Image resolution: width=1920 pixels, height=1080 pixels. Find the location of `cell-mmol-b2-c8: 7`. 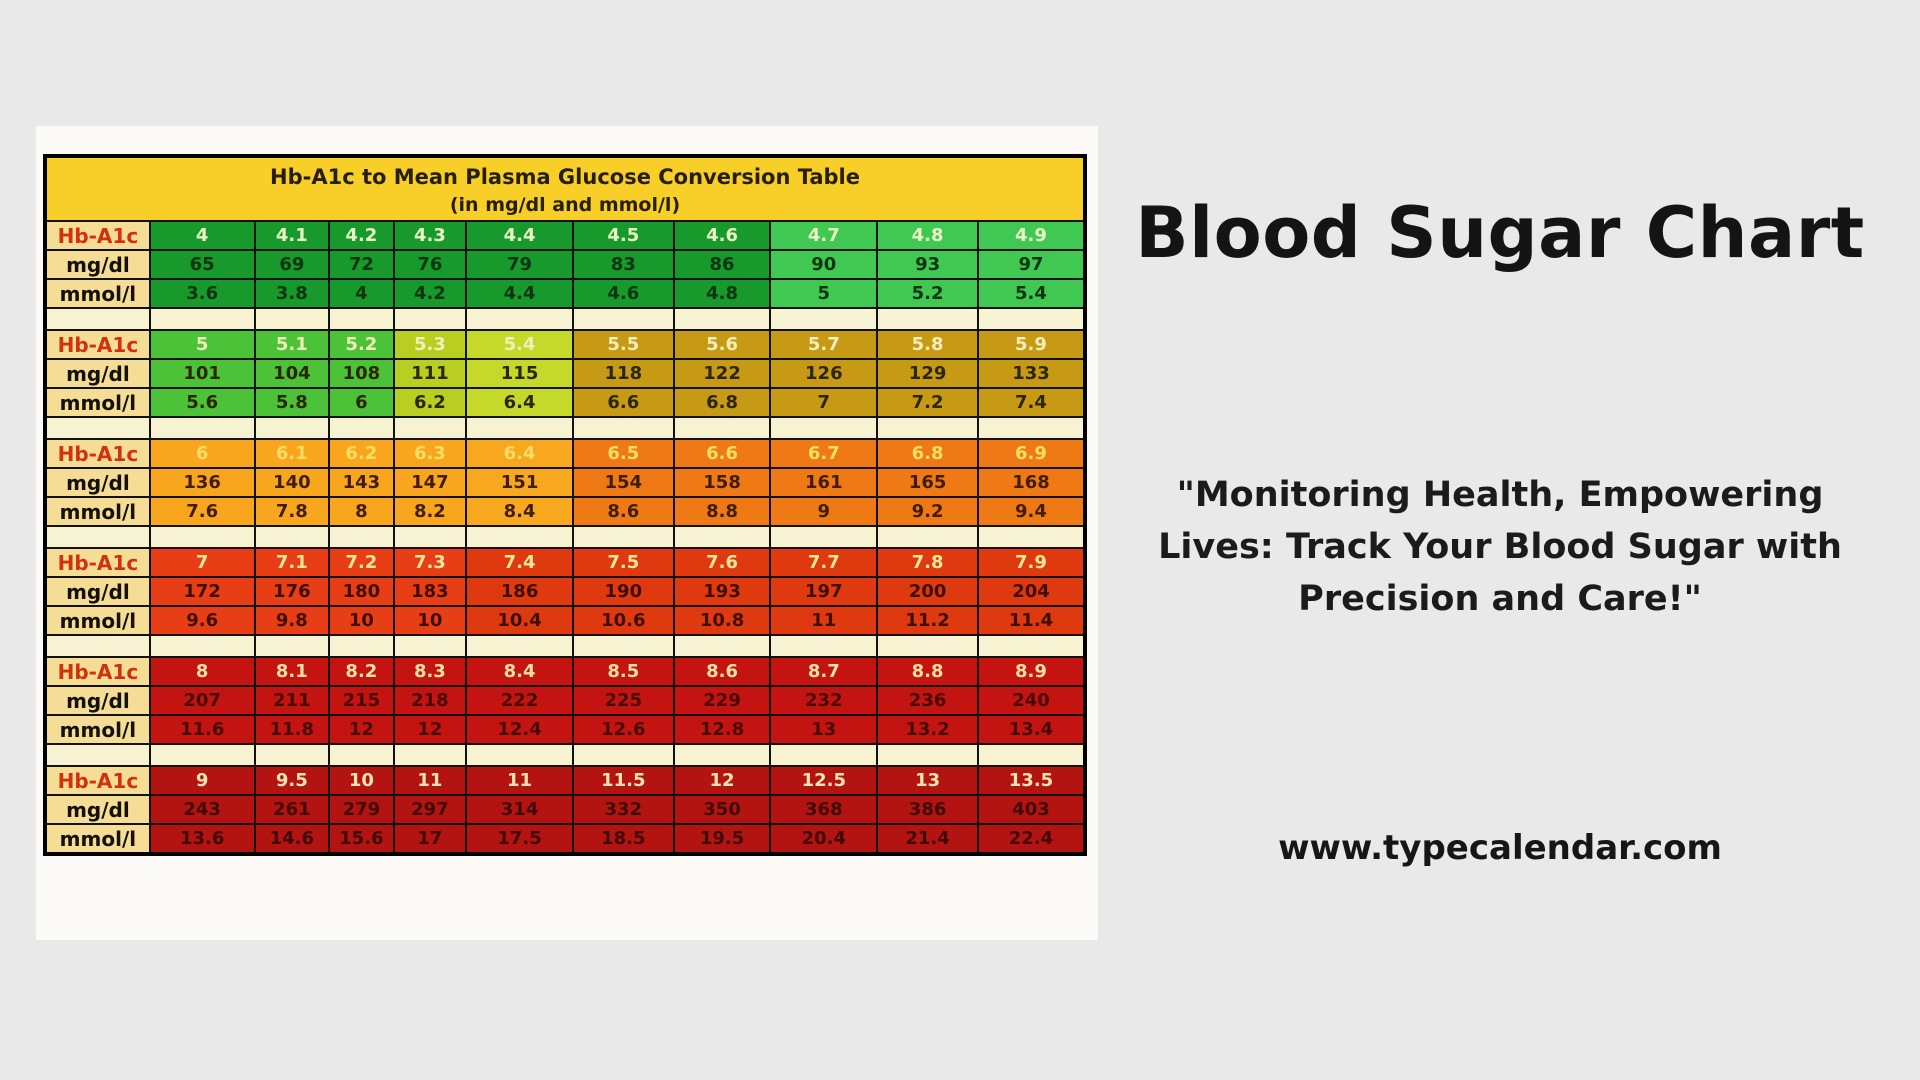

cell-mmol-b2-c8: 7 is located at coordinates (824, 402).